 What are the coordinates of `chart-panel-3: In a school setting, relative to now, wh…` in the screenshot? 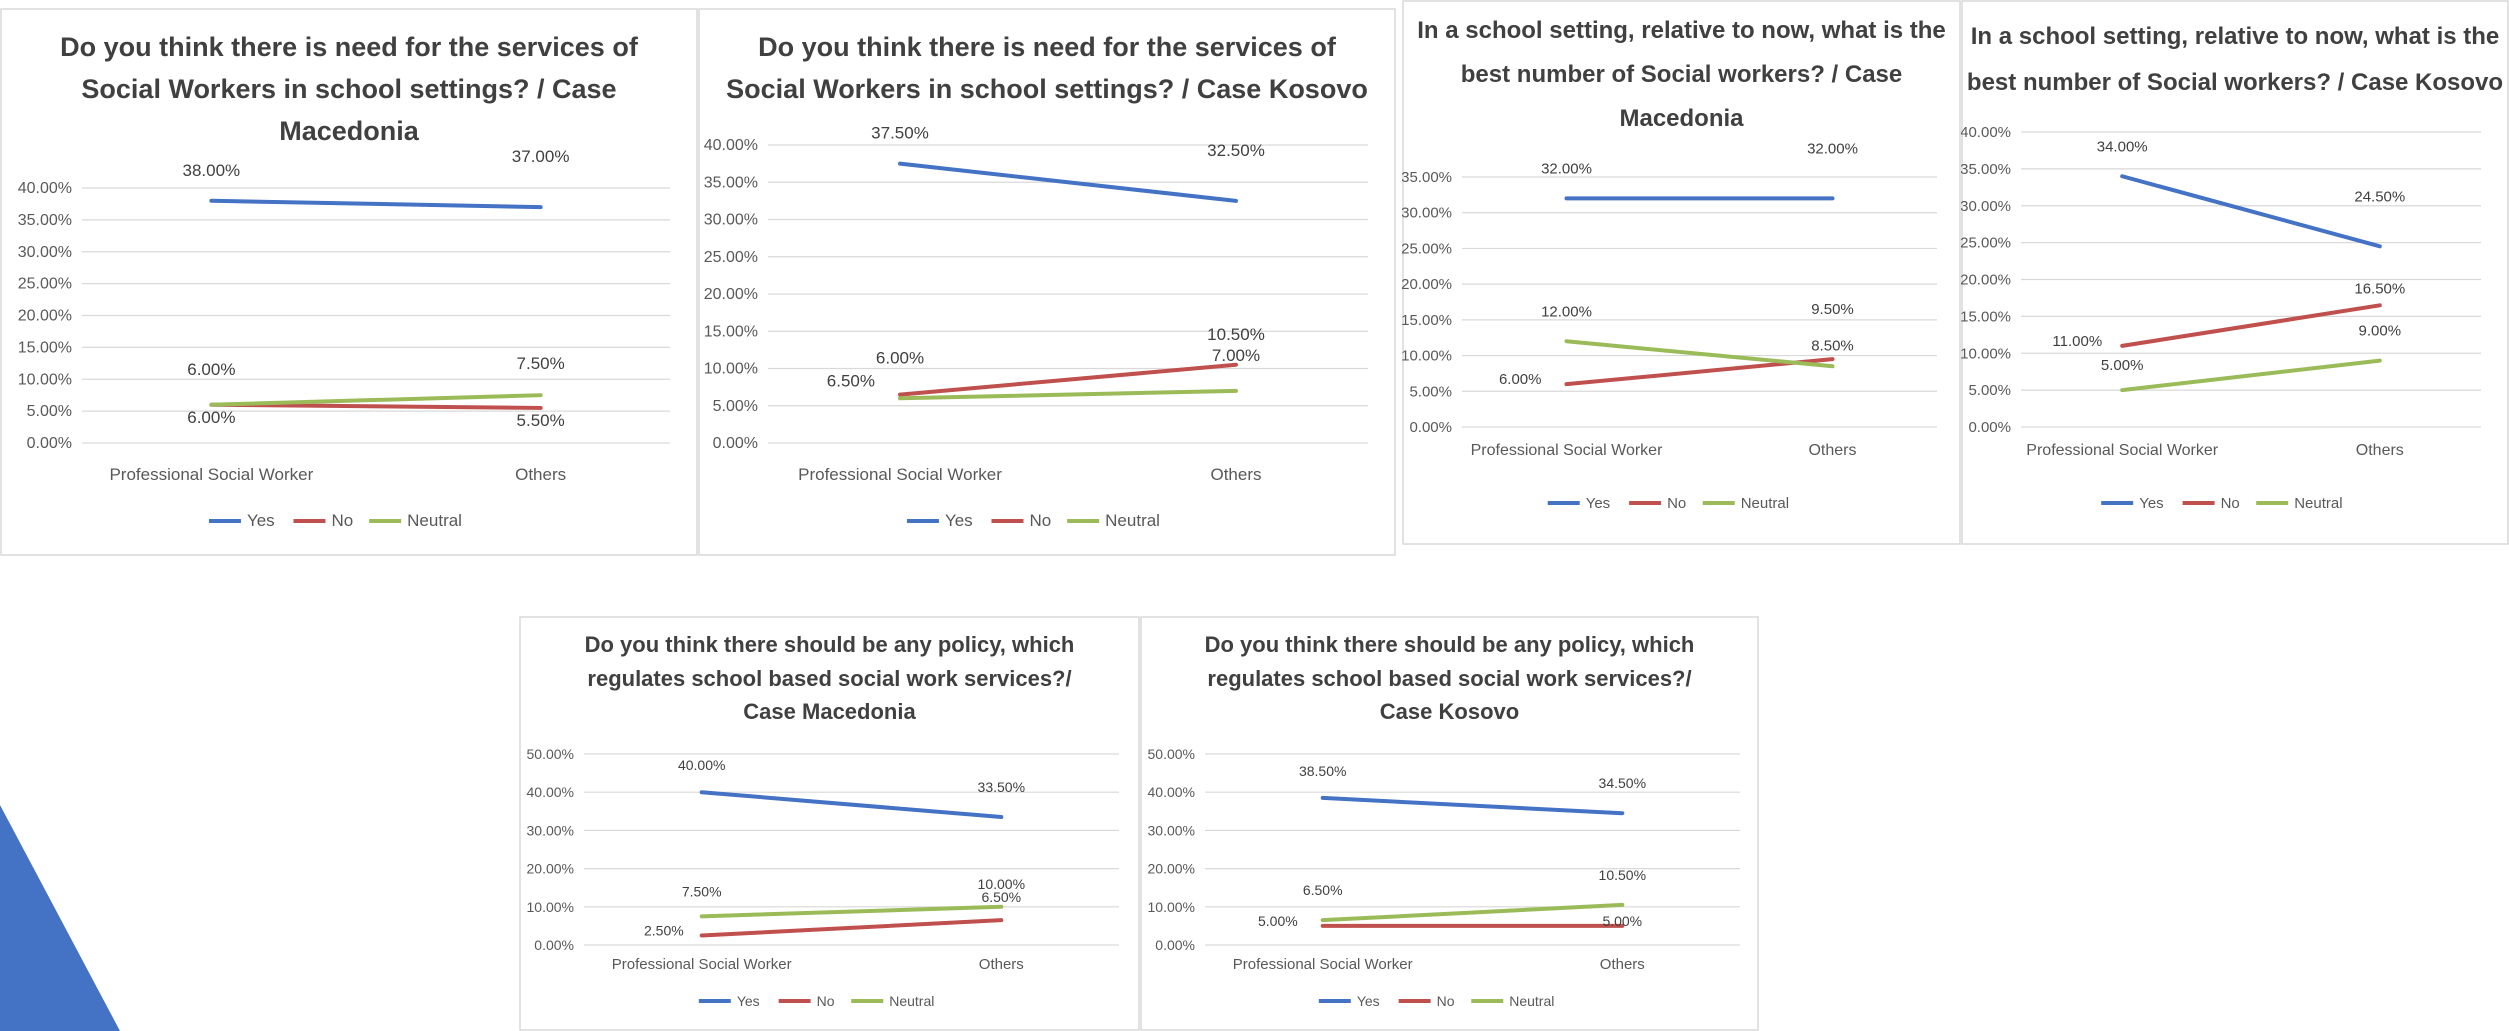 It's located at (1681, 272).